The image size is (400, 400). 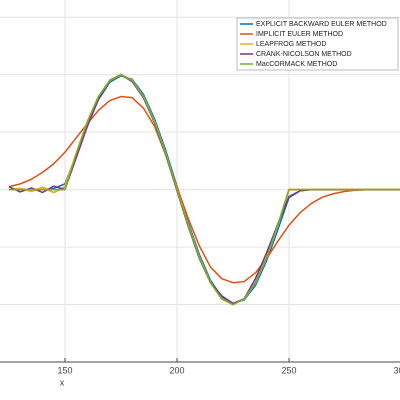 I want to click on x-tick-label: 150, so click(x=64, y=370).